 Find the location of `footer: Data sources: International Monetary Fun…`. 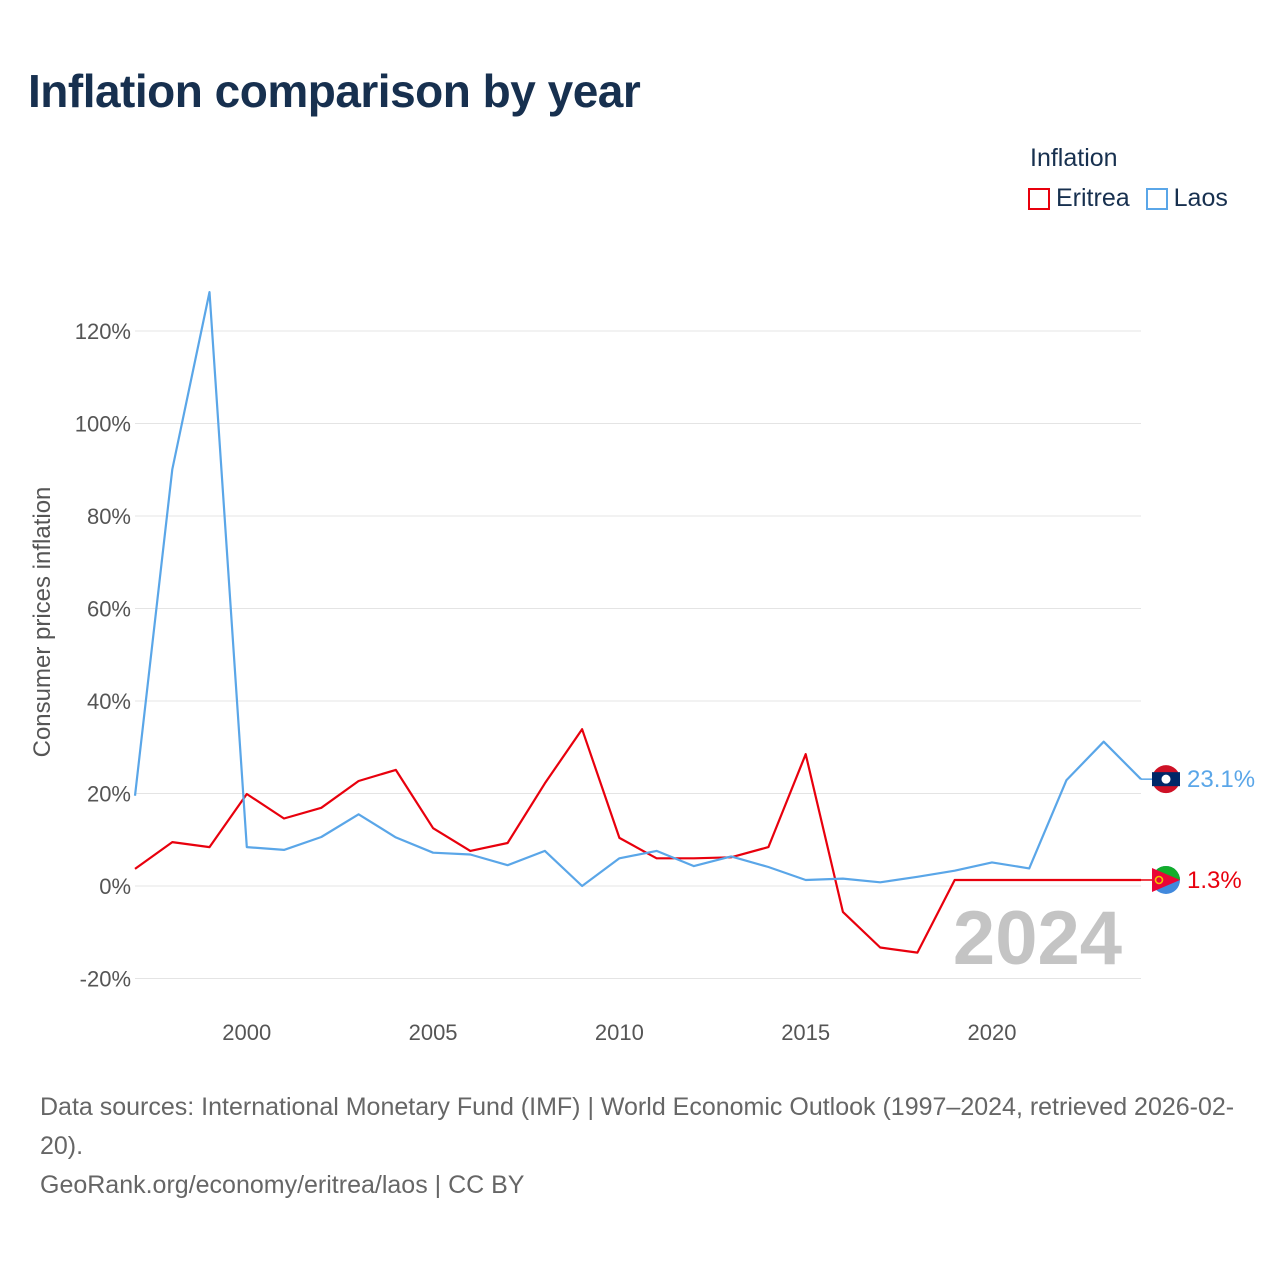

footer: Data sources: International Monetary Fun… is located at coordinates (645, 1146).